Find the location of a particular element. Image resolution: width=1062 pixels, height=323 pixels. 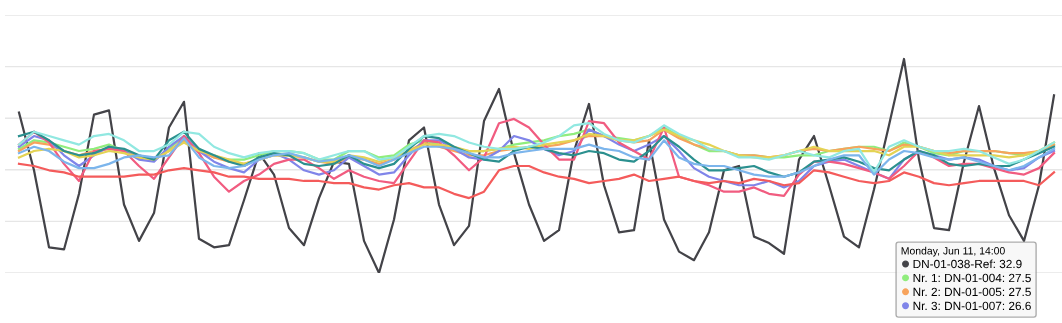

legend-label: Nr. 2: DN-01-005: 27.5 is located at coordinates (972, 292).